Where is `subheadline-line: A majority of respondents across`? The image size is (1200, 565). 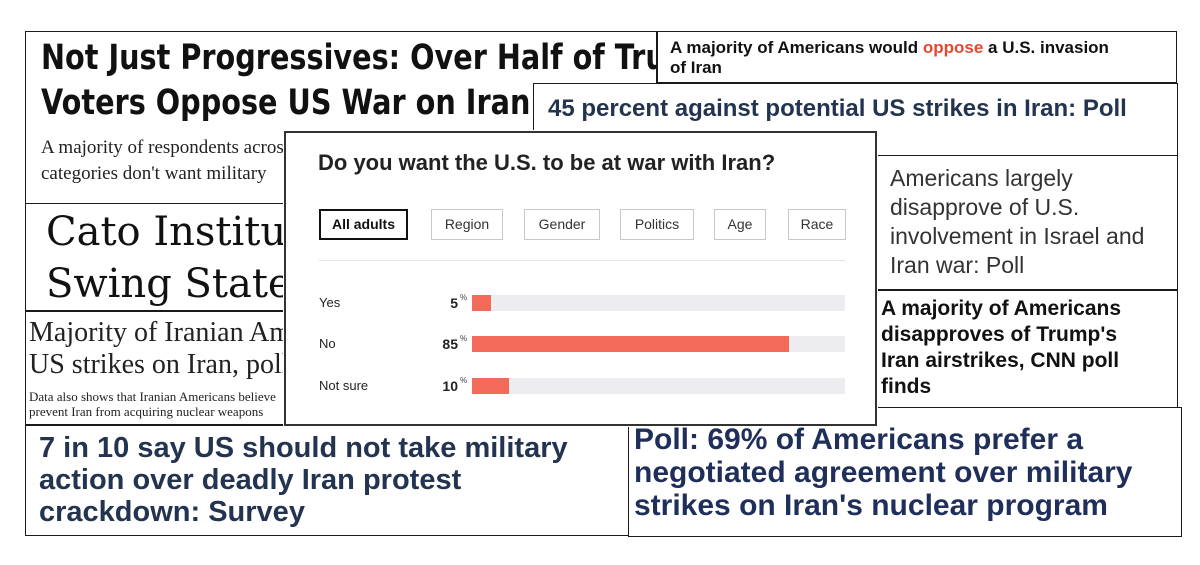 subheadline-line: A majority of respondents across is located at coordinates (166, 147).